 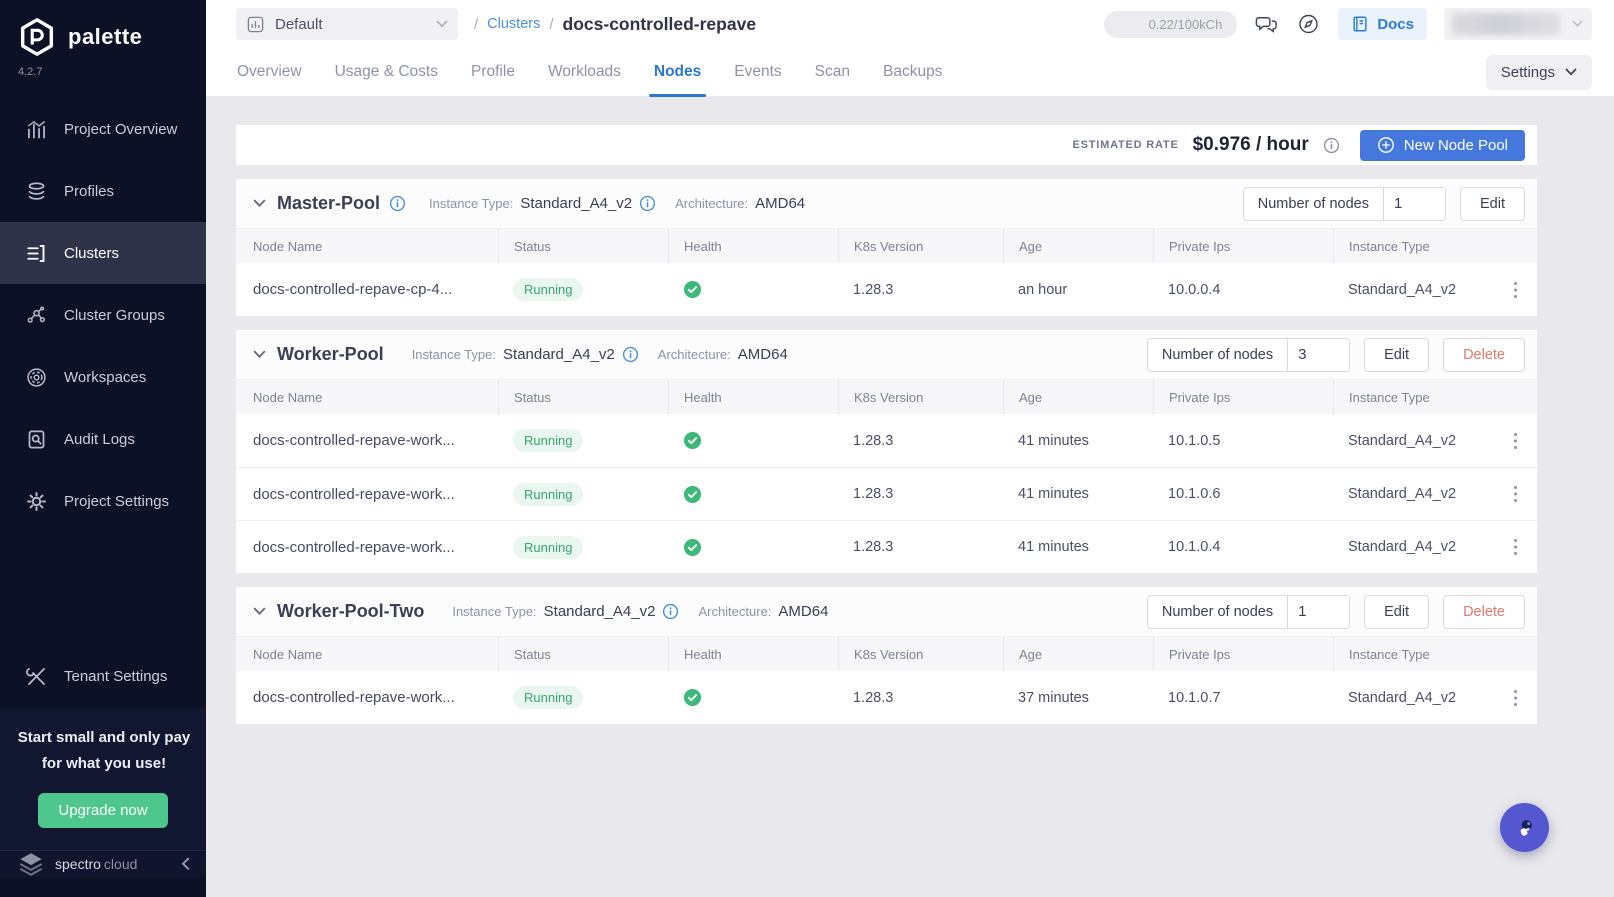 I want to click on column-header: Node Name, so click(x=288, y=654).